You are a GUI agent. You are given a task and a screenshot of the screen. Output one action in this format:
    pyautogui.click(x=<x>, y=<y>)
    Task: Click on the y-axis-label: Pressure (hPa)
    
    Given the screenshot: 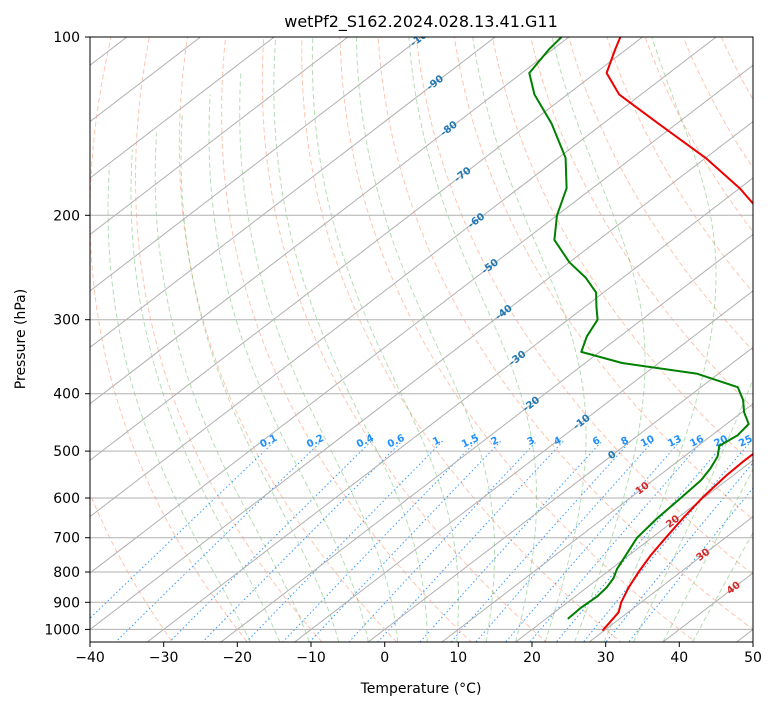 What is the action you would take?
    pyautogui.click(x=21, y=339)
    